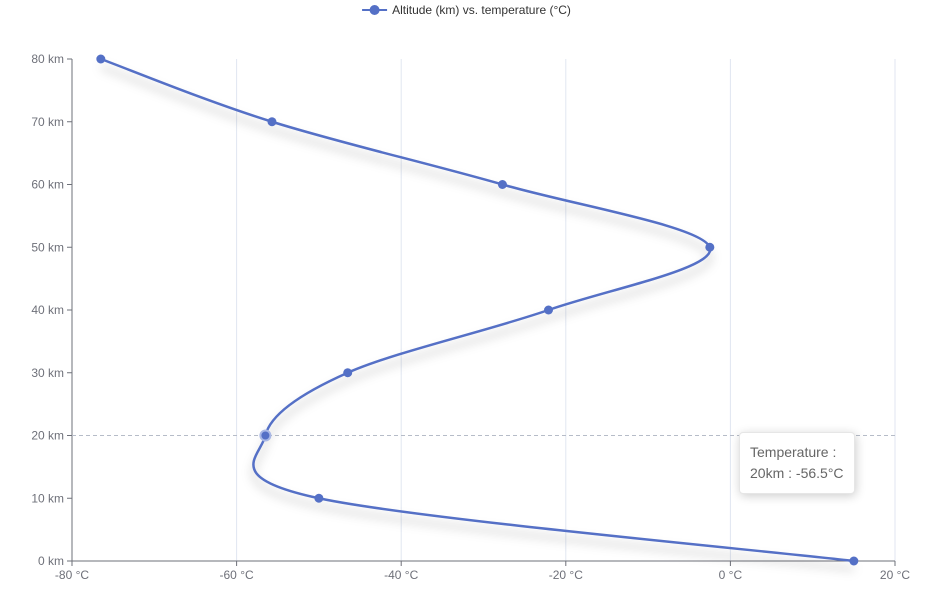  I want to click on x-tick-label: -60 °C, so click(237, 575).